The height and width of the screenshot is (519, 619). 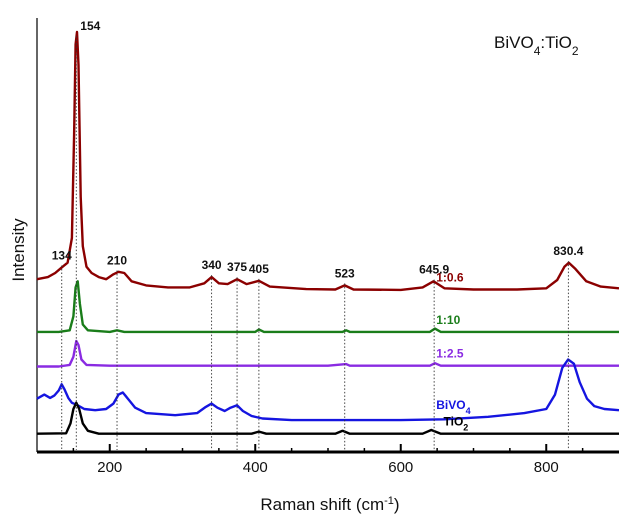 I want to click on x-tick-label: 800, so click(x=546, y=467).